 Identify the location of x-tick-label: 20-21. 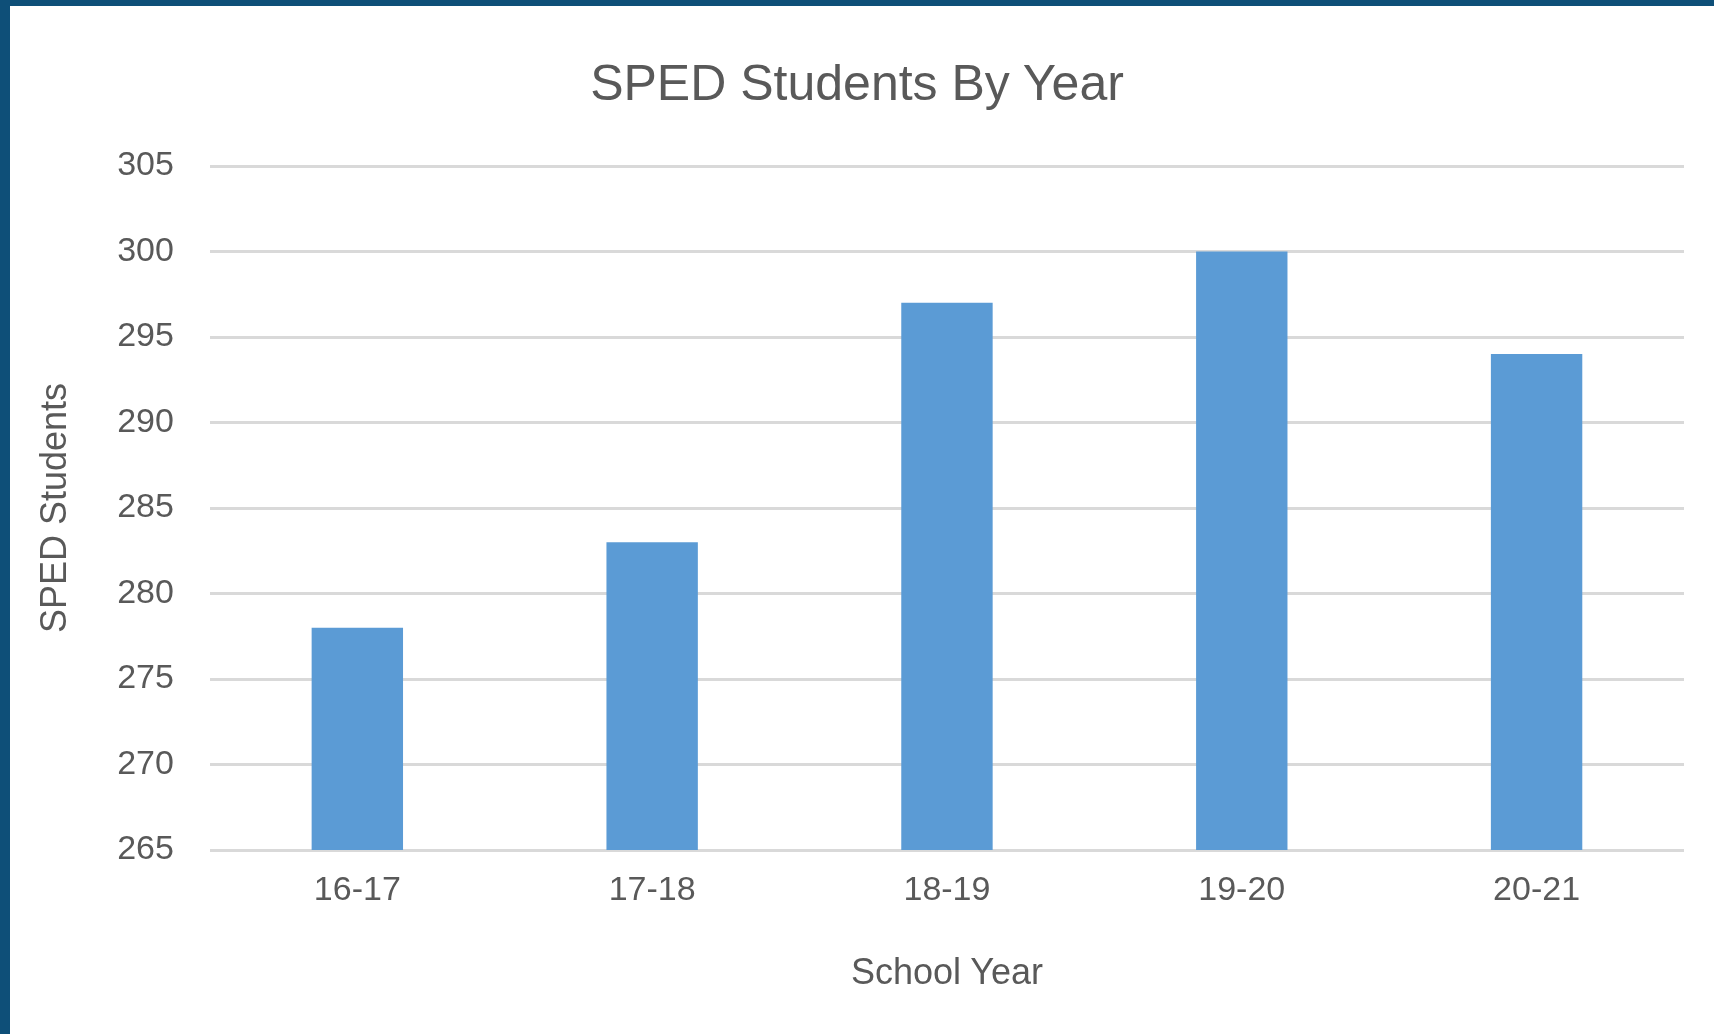
(1537, 887).